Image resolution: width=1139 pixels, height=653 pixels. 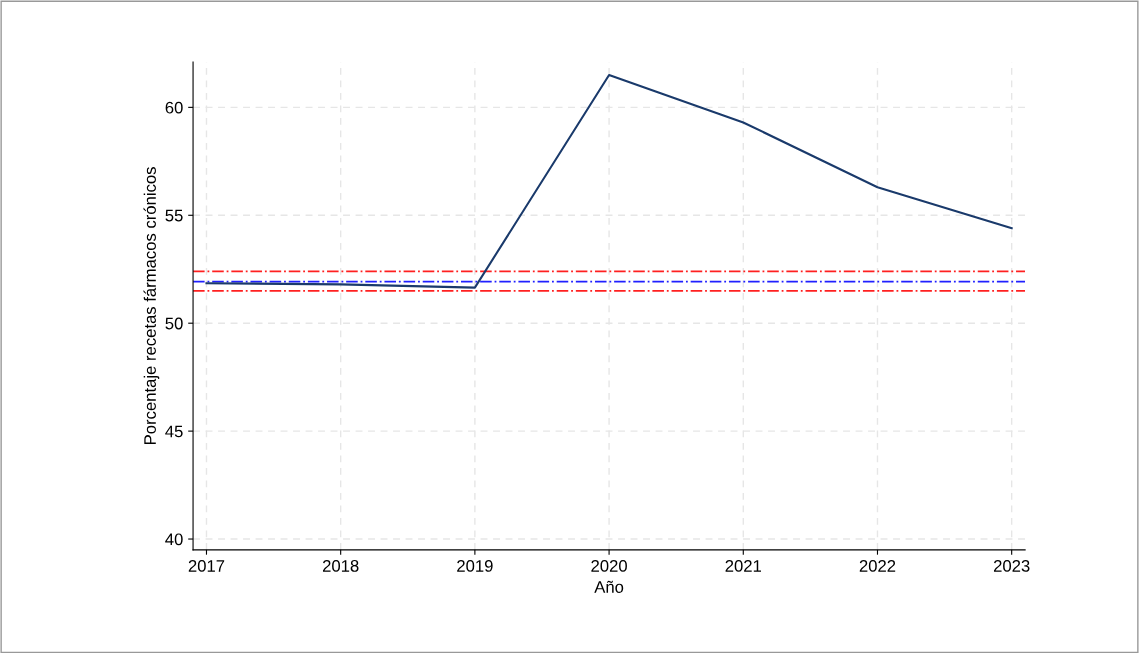 I want to click on x-tick-label: 2023, so click(x=1011, y=565).